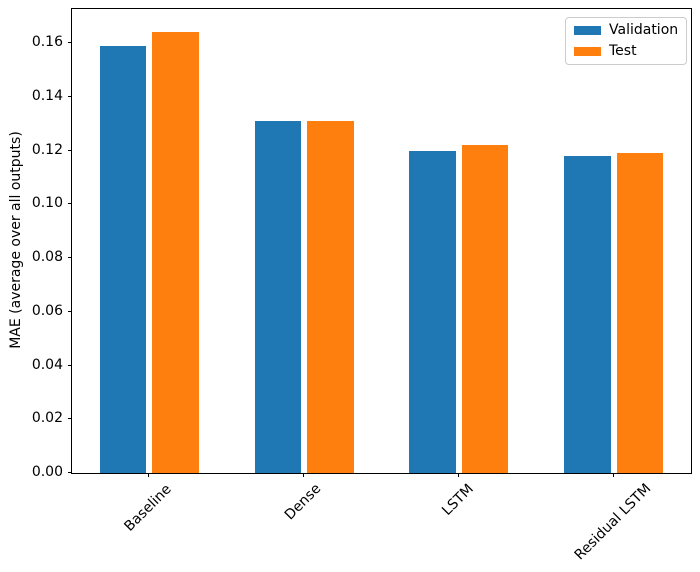  What do you see at coordinates (47, 203) in the screenshot?
I see `y-tick-label: 0.10` at bounding box center [47, 203].